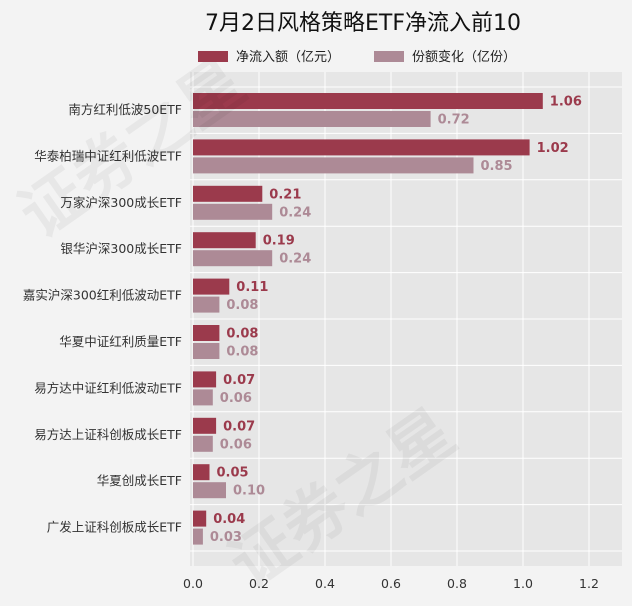 The height and width of the screenshot is (606, 632). Describe the element at coordinates (523, 583) in the screenshot. I see `x-tick-label: 1.0` at that location.